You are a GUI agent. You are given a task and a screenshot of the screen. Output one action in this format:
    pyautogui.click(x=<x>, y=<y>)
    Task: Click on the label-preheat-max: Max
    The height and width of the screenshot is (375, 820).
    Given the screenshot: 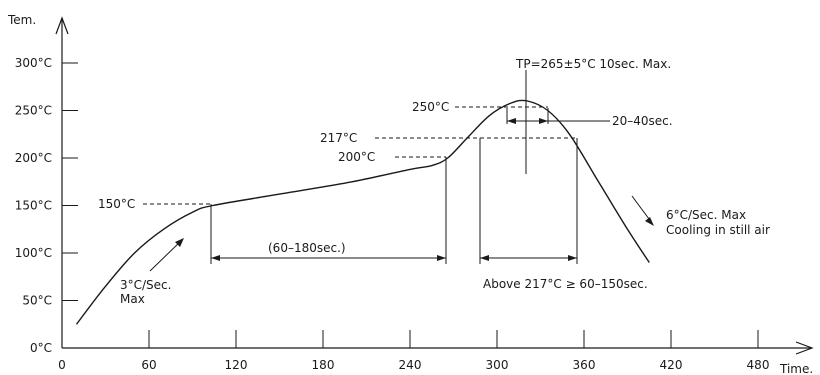 What is the action you would take?
    pyautogui.click(x=132, y=299)
    